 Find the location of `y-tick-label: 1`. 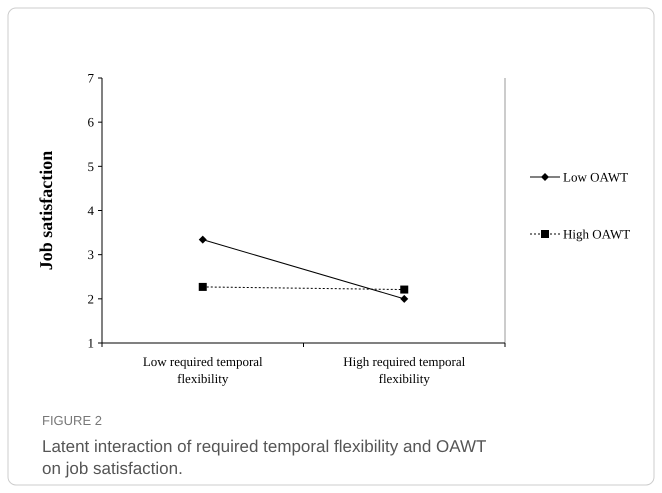

y-tick-label: 1 is located at coordinates (91, 343).